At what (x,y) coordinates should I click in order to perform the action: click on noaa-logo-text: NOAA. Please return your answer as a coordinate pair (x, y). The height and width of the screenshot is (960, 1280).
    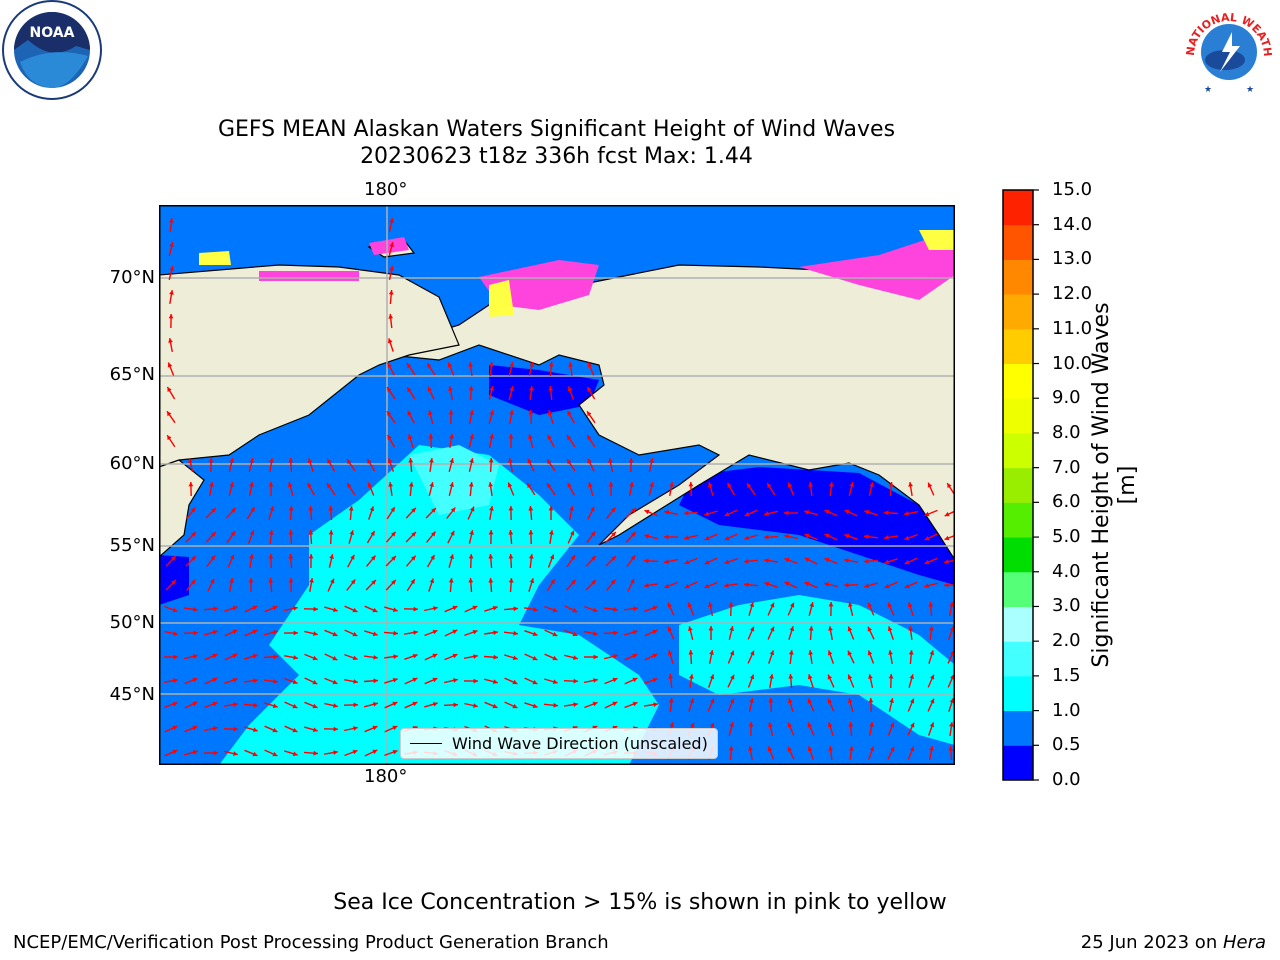
    Looking at the image, I should click on (52, 33).